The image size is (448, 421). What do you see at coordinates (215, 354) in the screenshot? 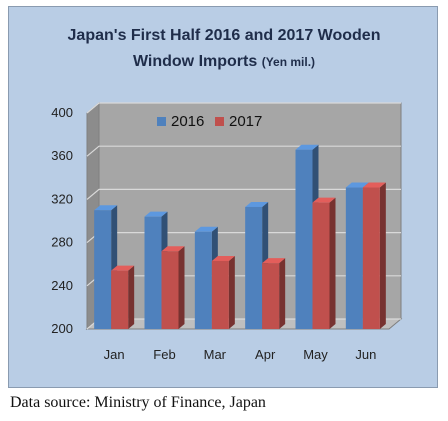
I see `x-tick-label: Mar` at bounding box center [215, 354].